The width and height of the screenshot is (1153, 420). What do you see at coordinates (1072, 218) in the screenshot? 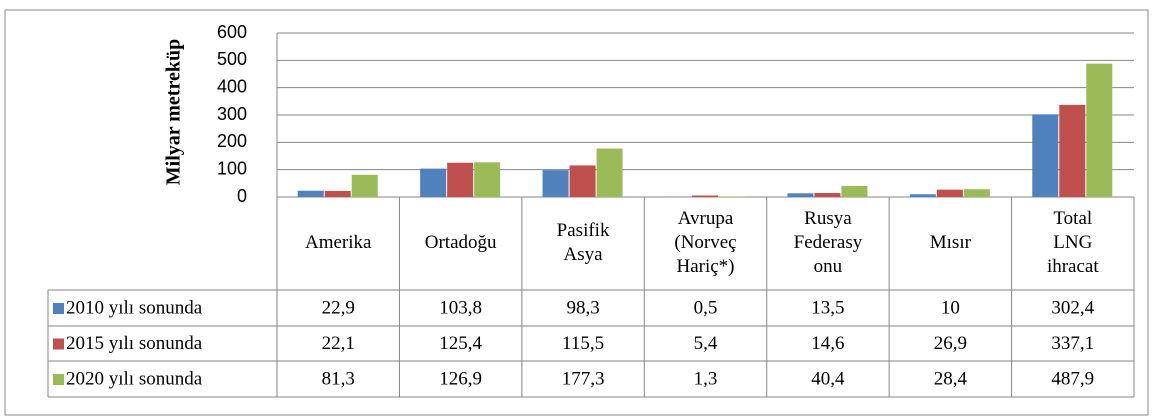
I see `x-tick-label-line: Total` at bounding box center [1072, 218].